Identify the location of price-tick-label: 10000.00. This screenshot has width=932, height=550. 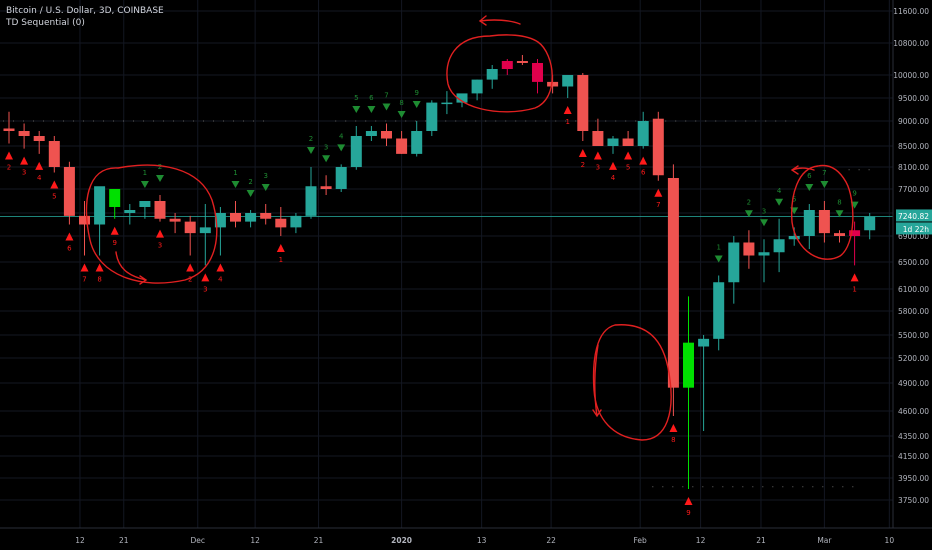
(911, 75).